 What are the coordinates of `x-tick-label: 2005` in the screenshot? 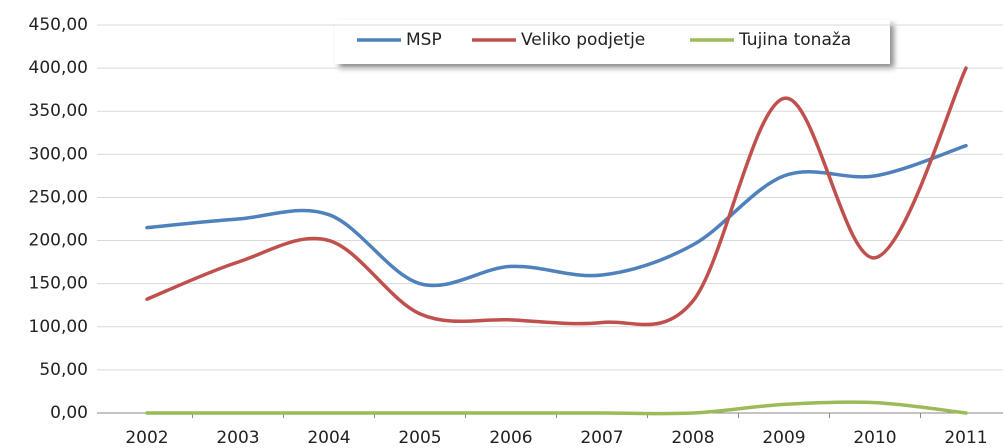 It's located at (419, 438).